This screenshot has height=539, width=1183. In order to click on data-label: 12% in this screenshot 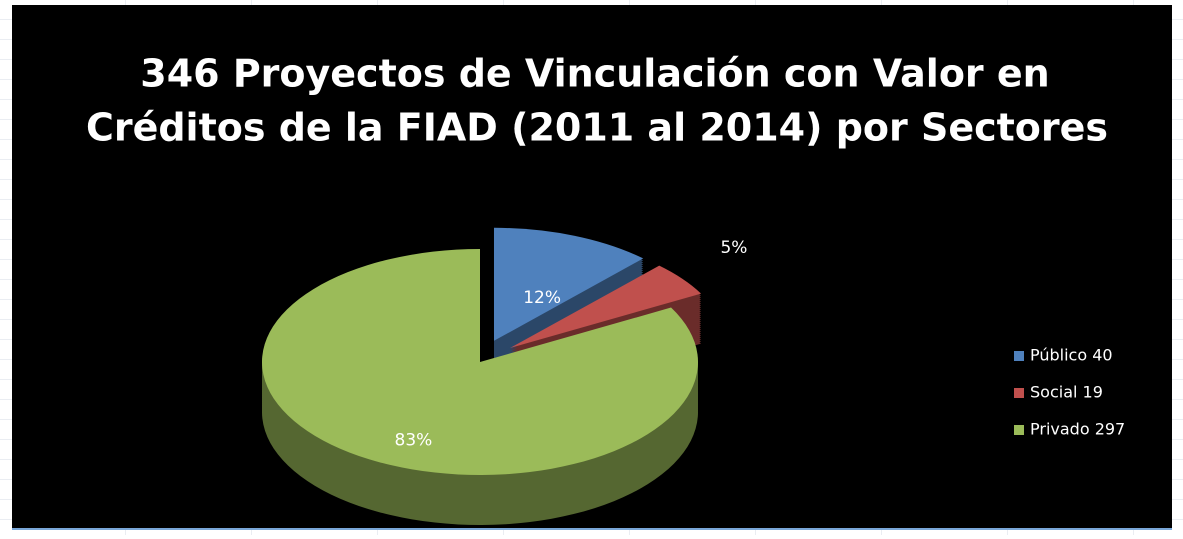, I will do `click(542, 298)`.